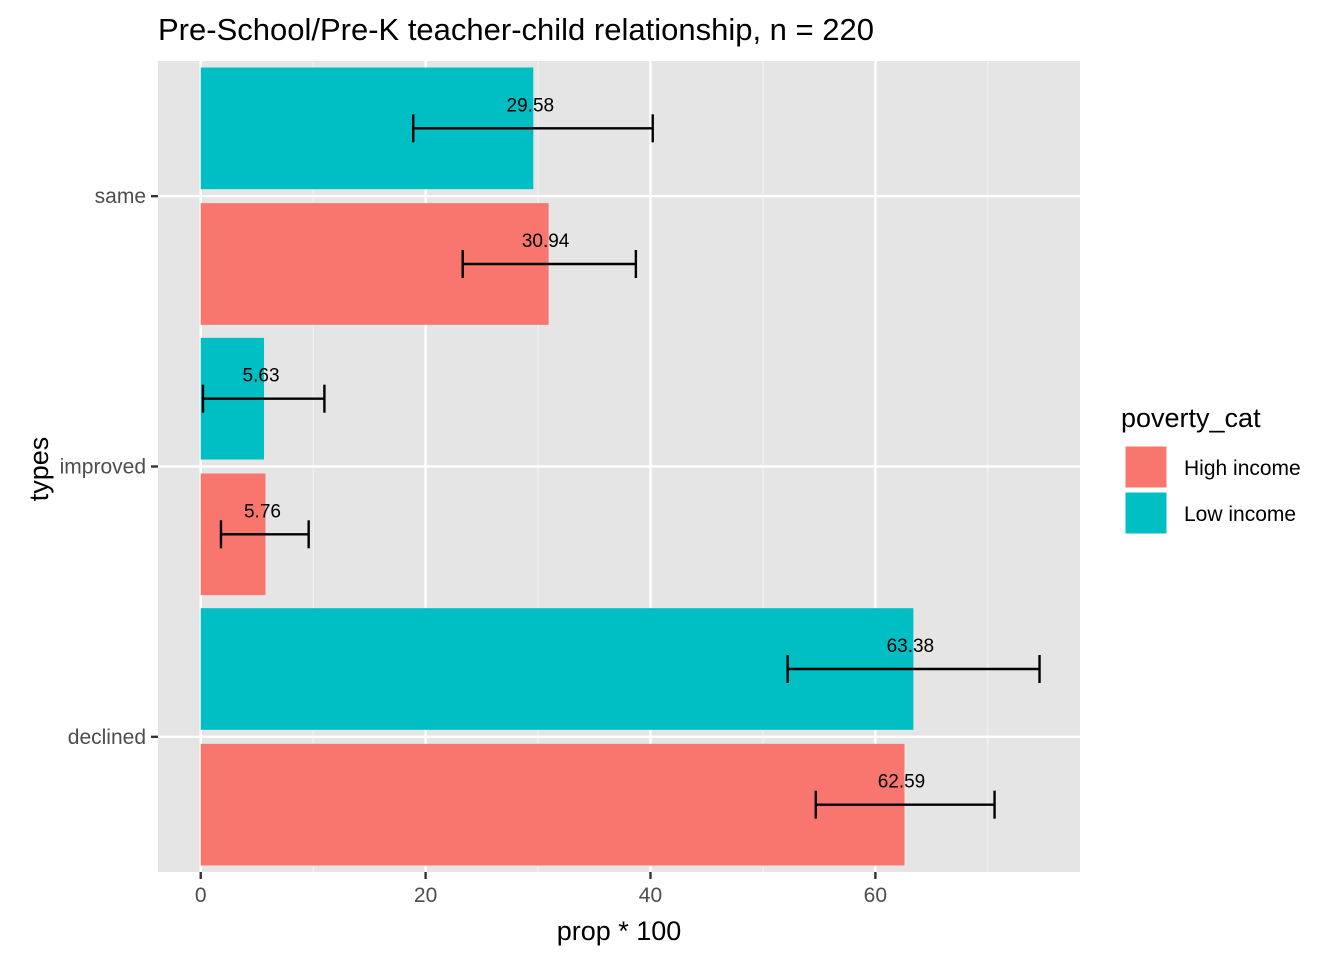 The height and width of the screenshot is (960, 1344). What do you see at coordinates (541, 889) in the screenshot?
I see `x-axis: 0 20 40 60` at bounding box center [541, 889].